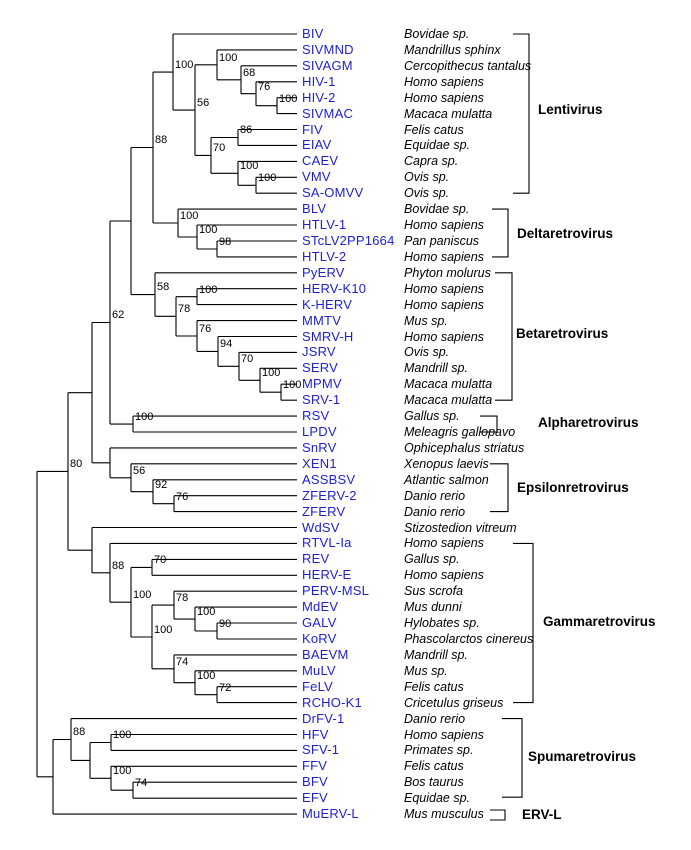  What do you see at coordinates (345, 145) in the screenshot?
I see `taxon-row: EIAV Equidae sp.` at bounding box center [345, 145].